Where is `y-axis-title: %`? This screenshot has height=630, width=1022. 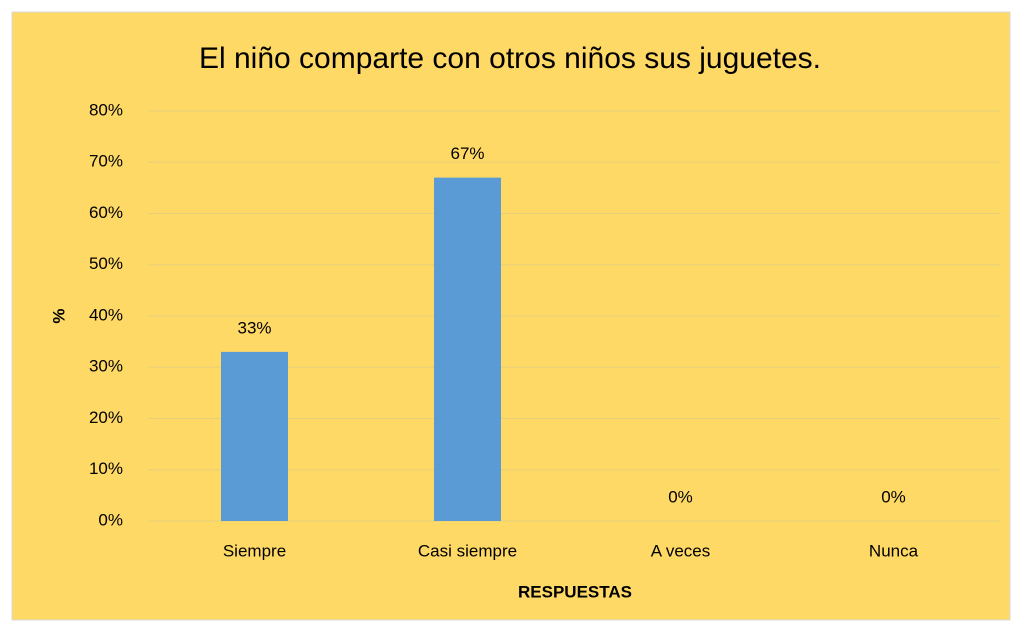
y-axis-title: % is located at coordinates (58, 315).